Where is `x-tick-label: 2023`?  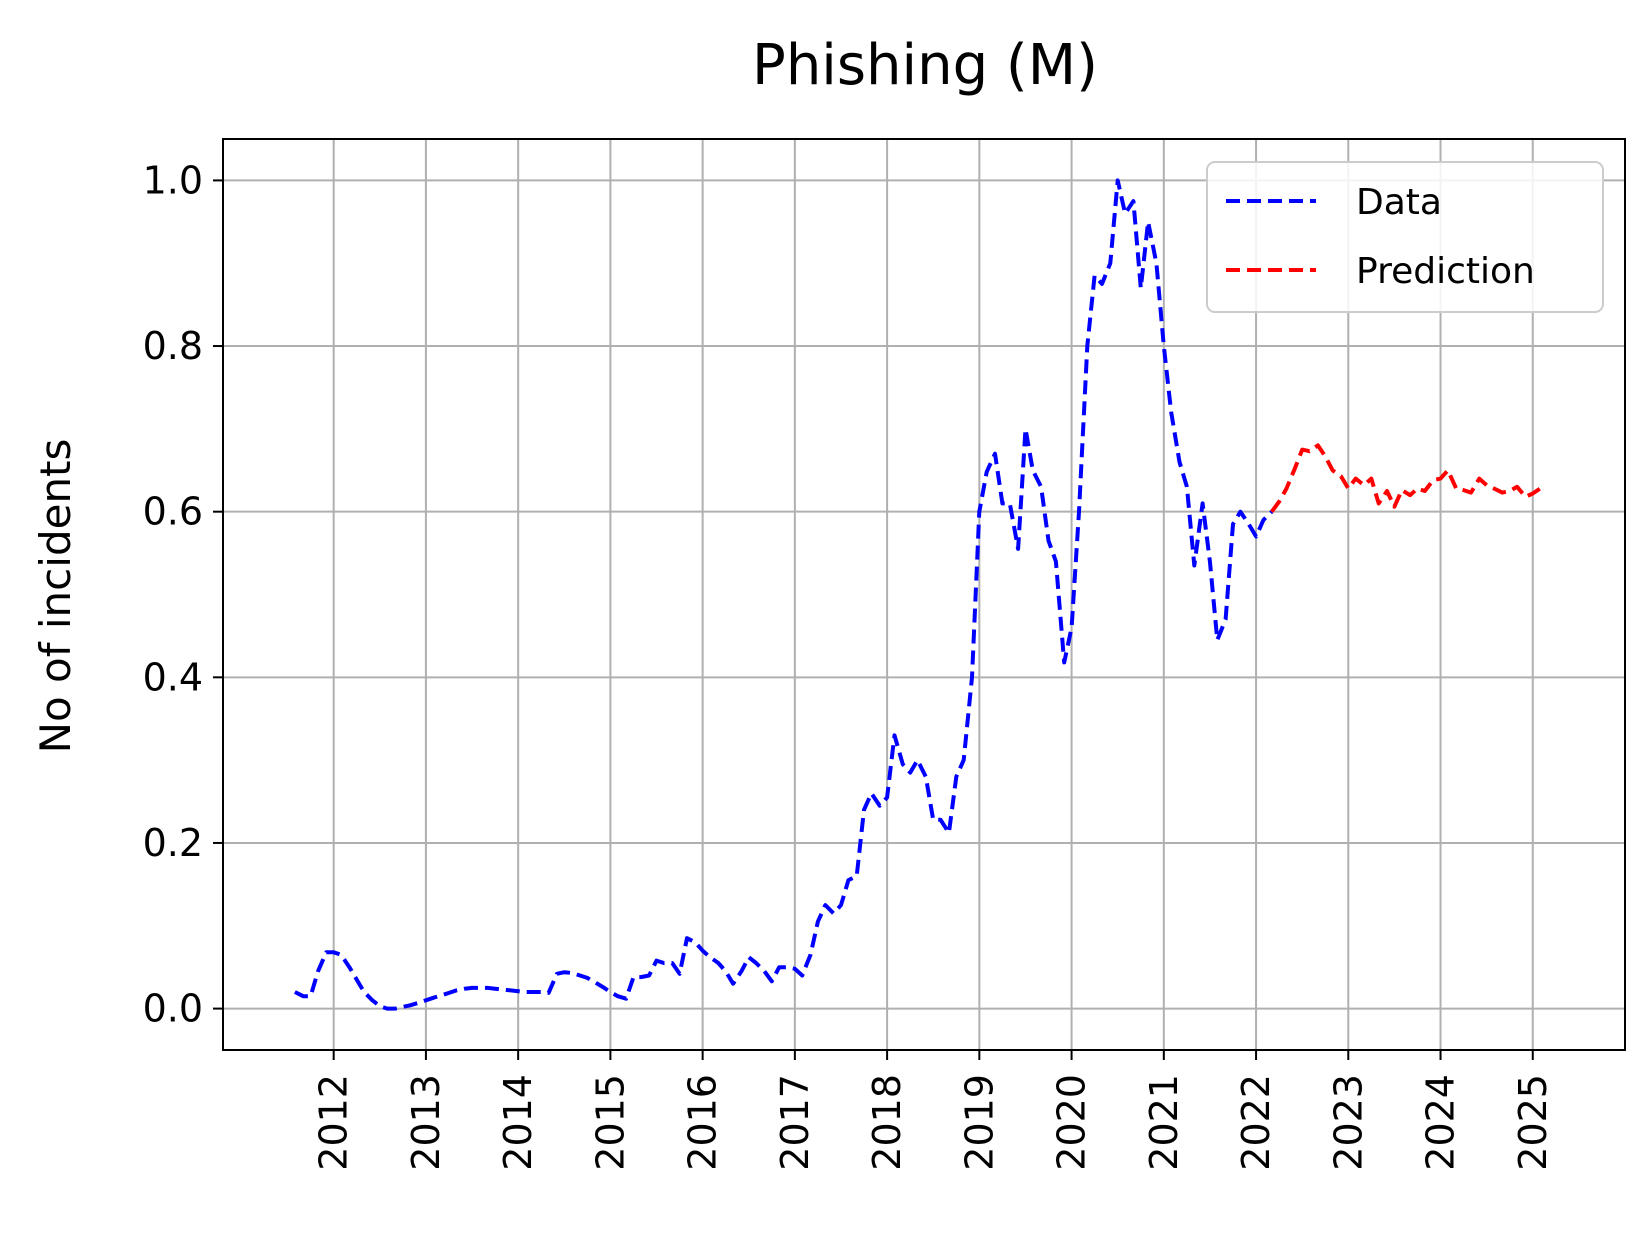
x-tick-label: 2023 is located at coordinates (1348, 1122).